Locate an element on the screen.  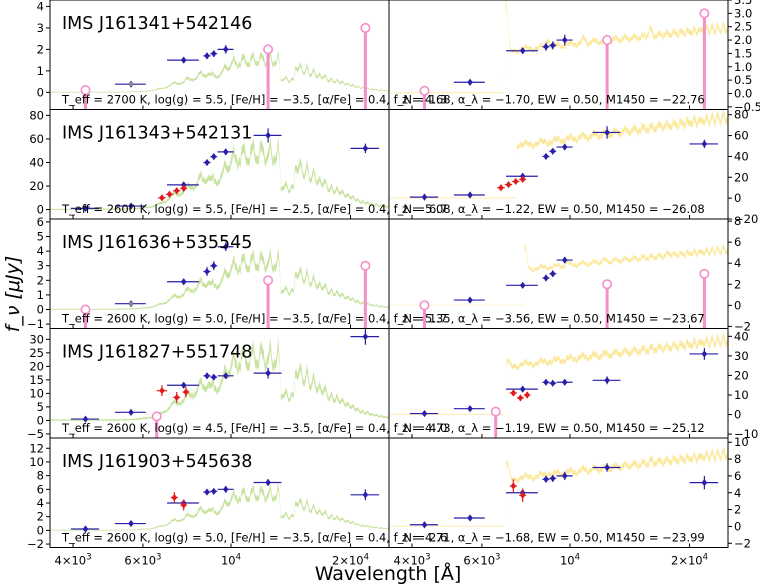
y-tick-label: −1 is located at coordinates (35, 324).